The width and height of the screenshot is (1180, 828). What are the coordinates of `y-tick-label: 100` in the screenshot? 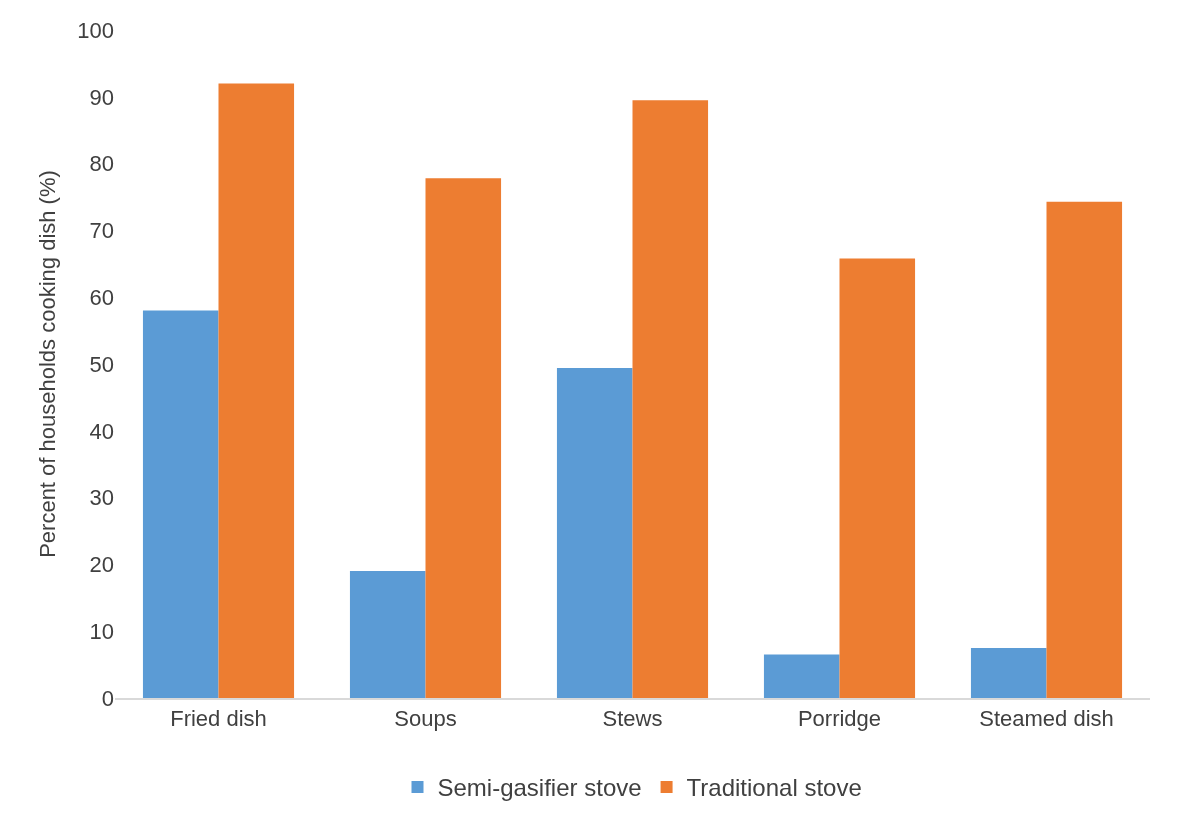 It's located at (95, 30).